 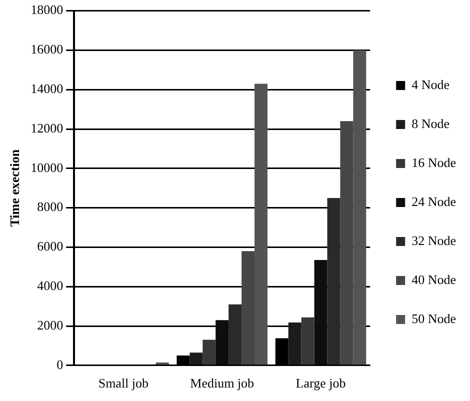 What do you see at coordinates (321, 383) in the screenshot?
I see `x-tick-label: Large job` at bounding box center [321, 383].